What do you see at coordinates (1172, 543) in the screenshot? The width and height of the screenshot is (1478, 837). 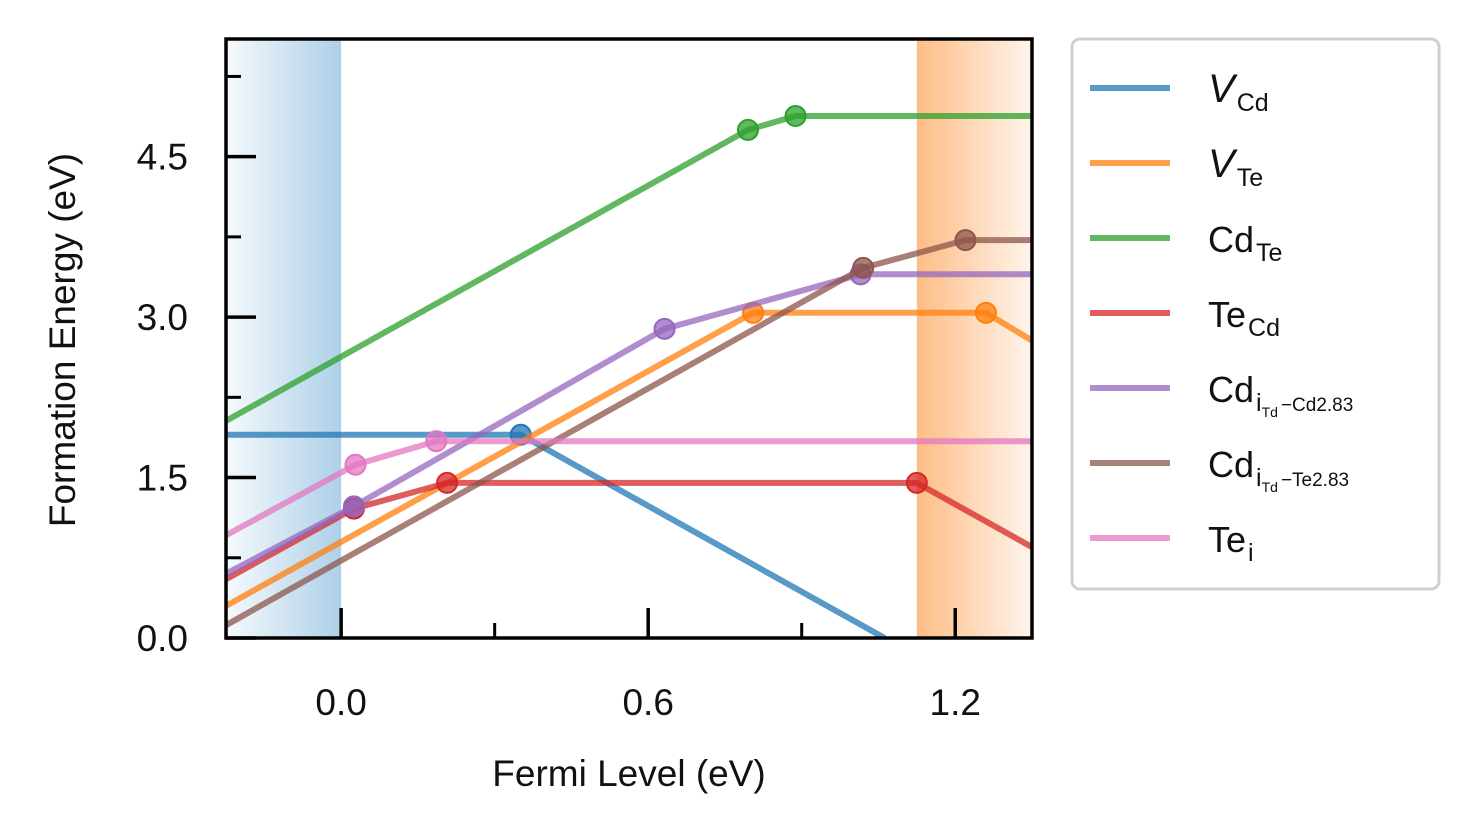 I see `legend-item: Tei` at bounding box center [1172, 543].